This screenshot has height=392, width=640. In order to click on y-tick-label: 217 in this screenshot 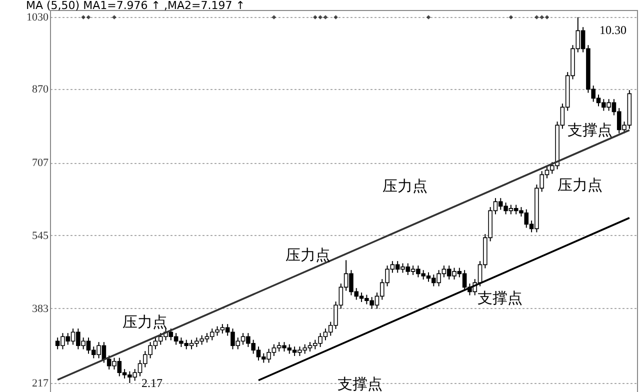, I will do `click(40, 384)`.